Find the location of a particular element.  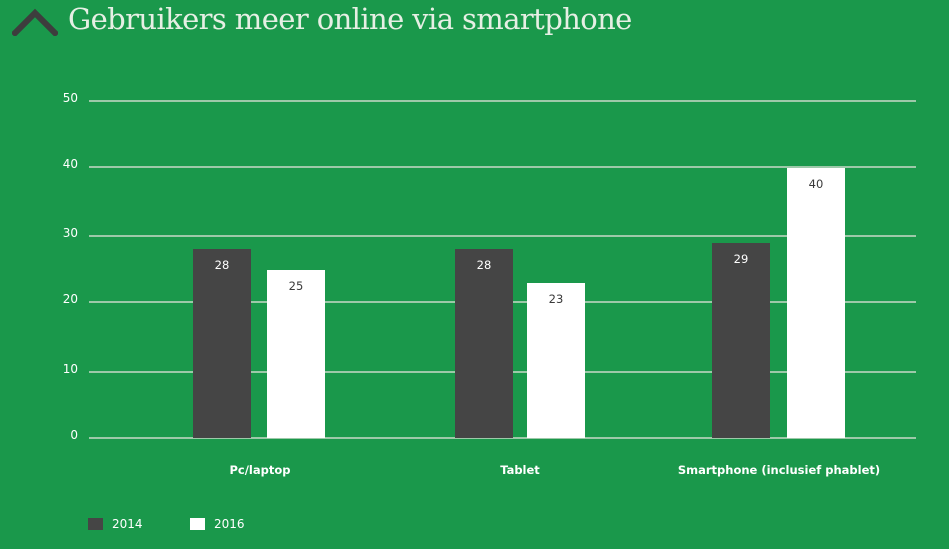

bar-2016: 23 is located at coordinates (556, 360).